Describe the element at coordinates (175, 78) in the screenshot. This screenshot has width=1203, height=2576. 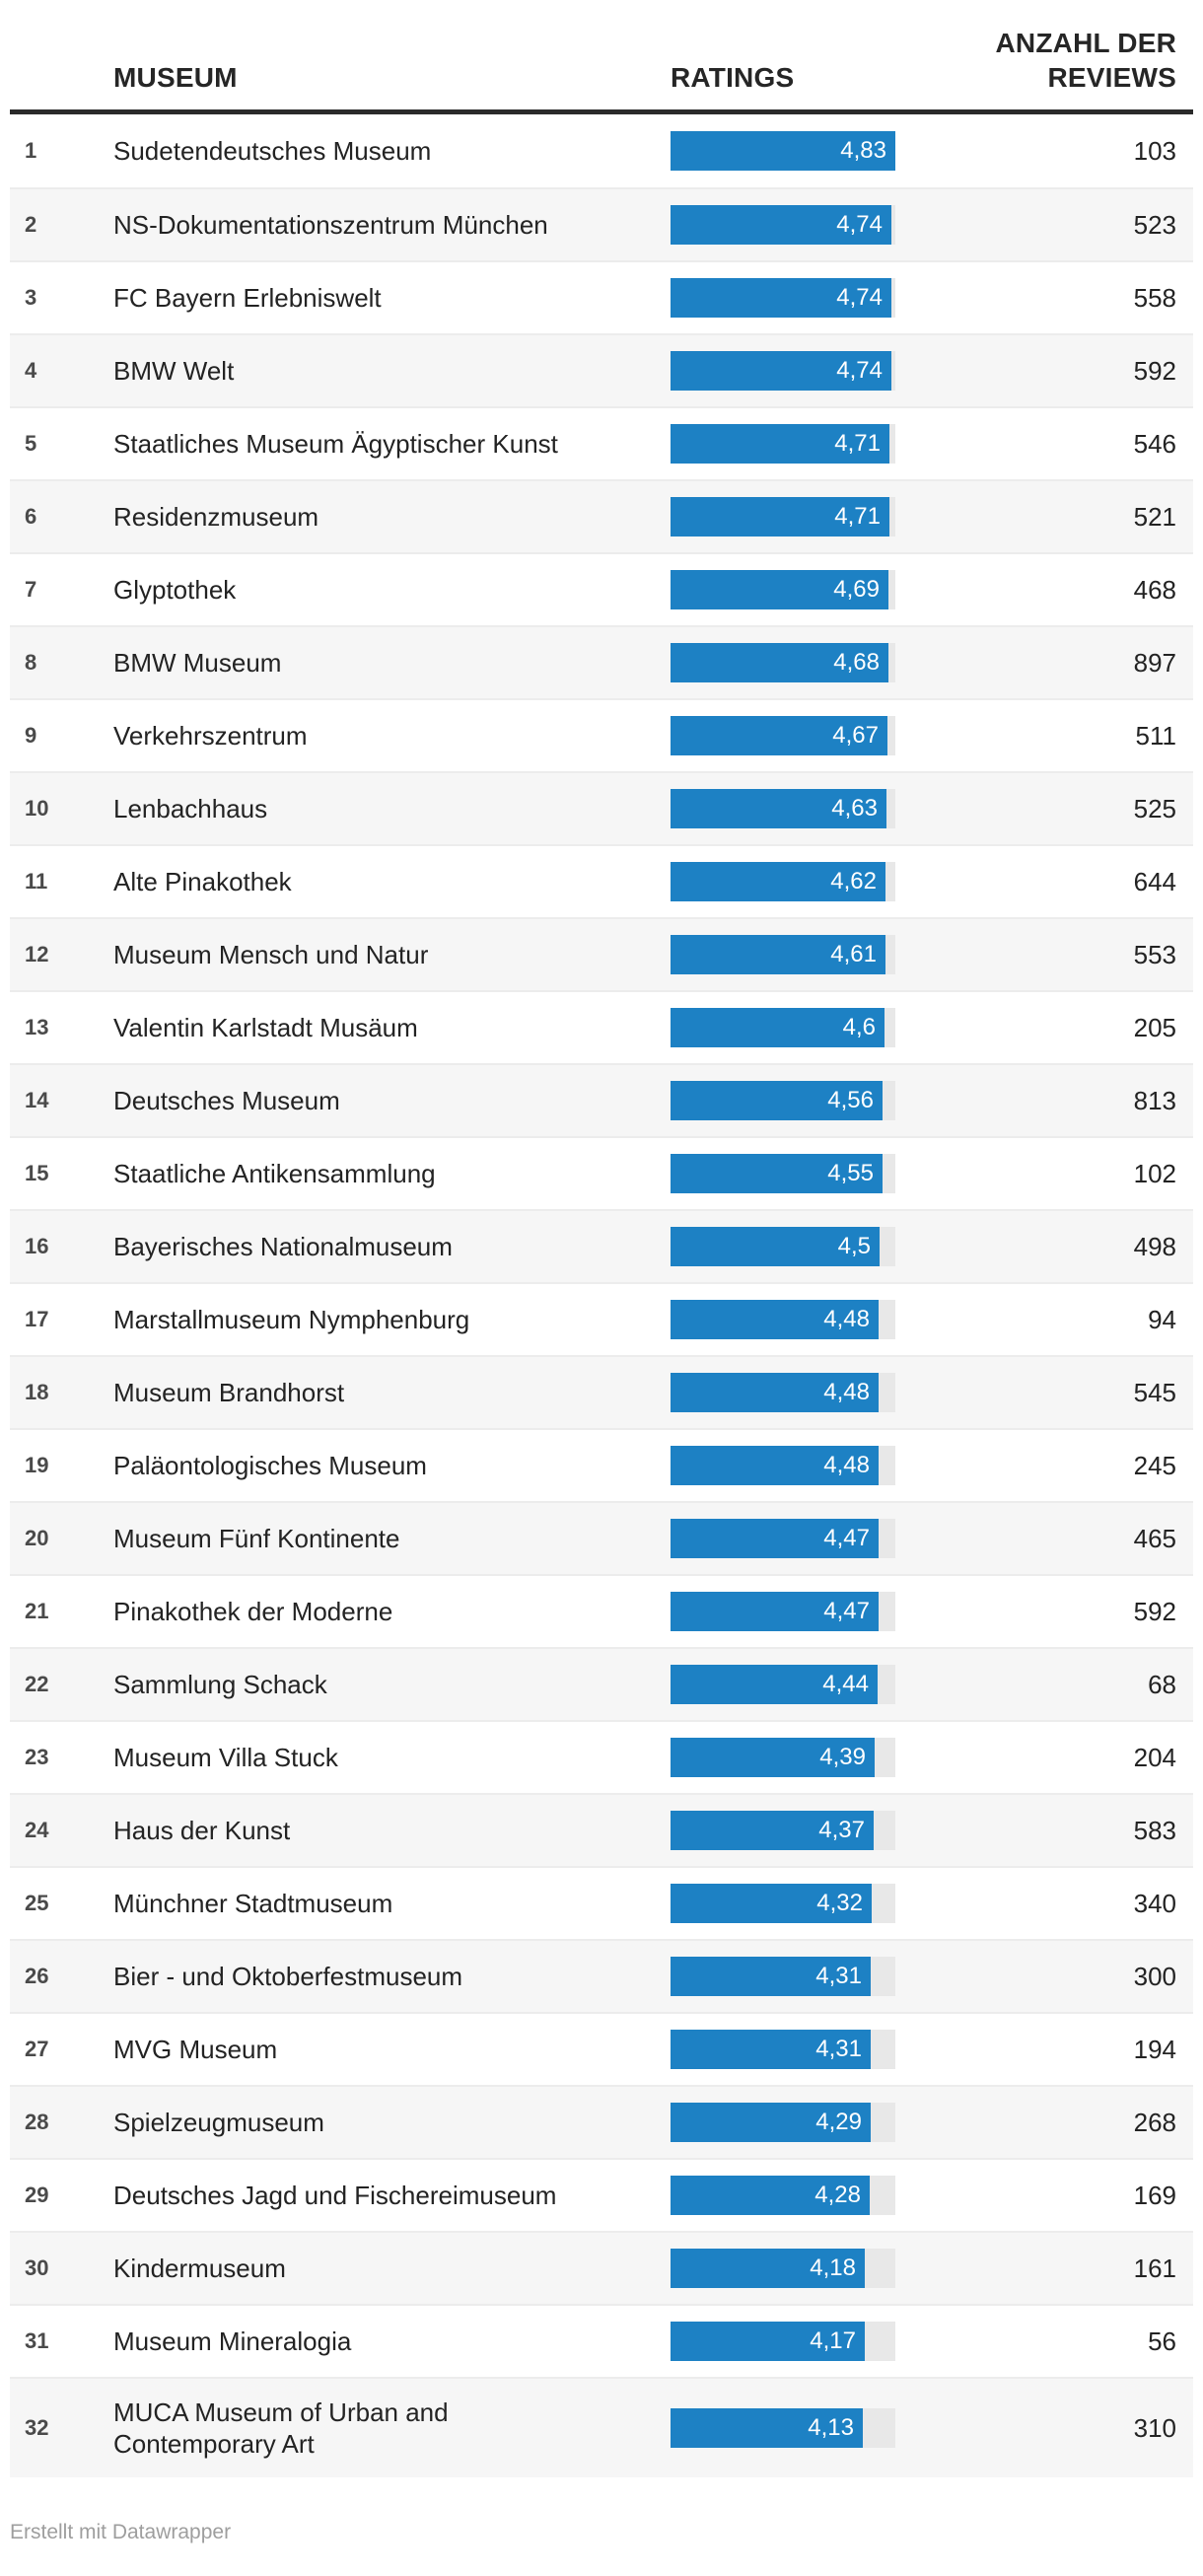
I see `column-header-museum: MUSEUM` at that location.